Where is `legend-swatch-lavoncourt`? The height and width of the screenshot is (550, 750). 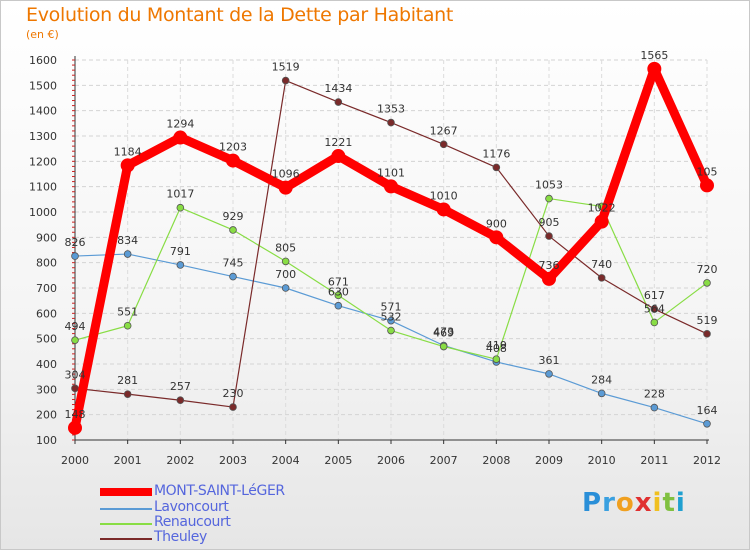 legend-swatch-lavoncourt is located at coordinates (126, 509).